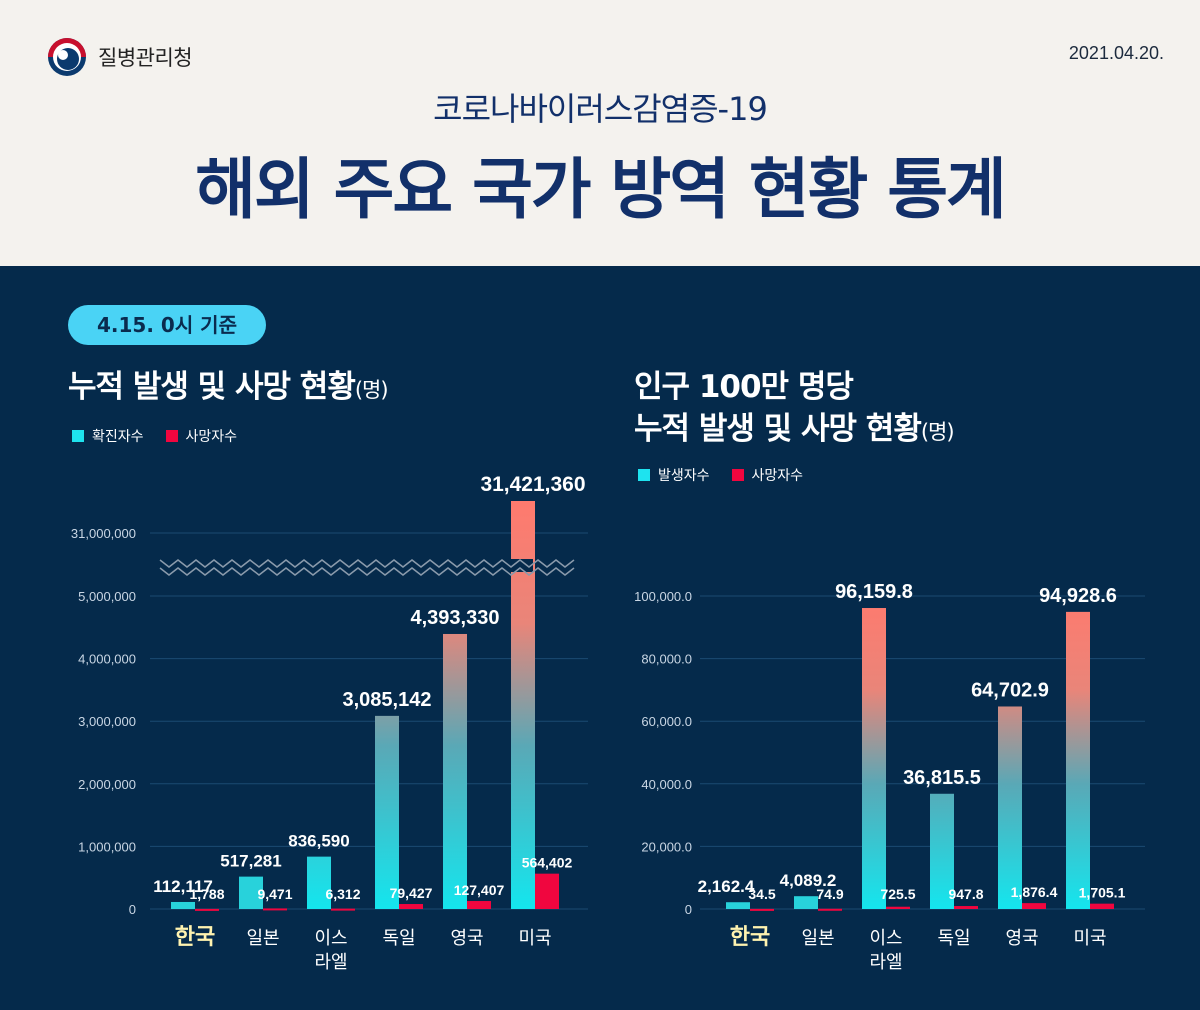  Describe the element at coordinates (726, 886) in the screenshot. I see `bar-value-label: 2,162.4` at that location.